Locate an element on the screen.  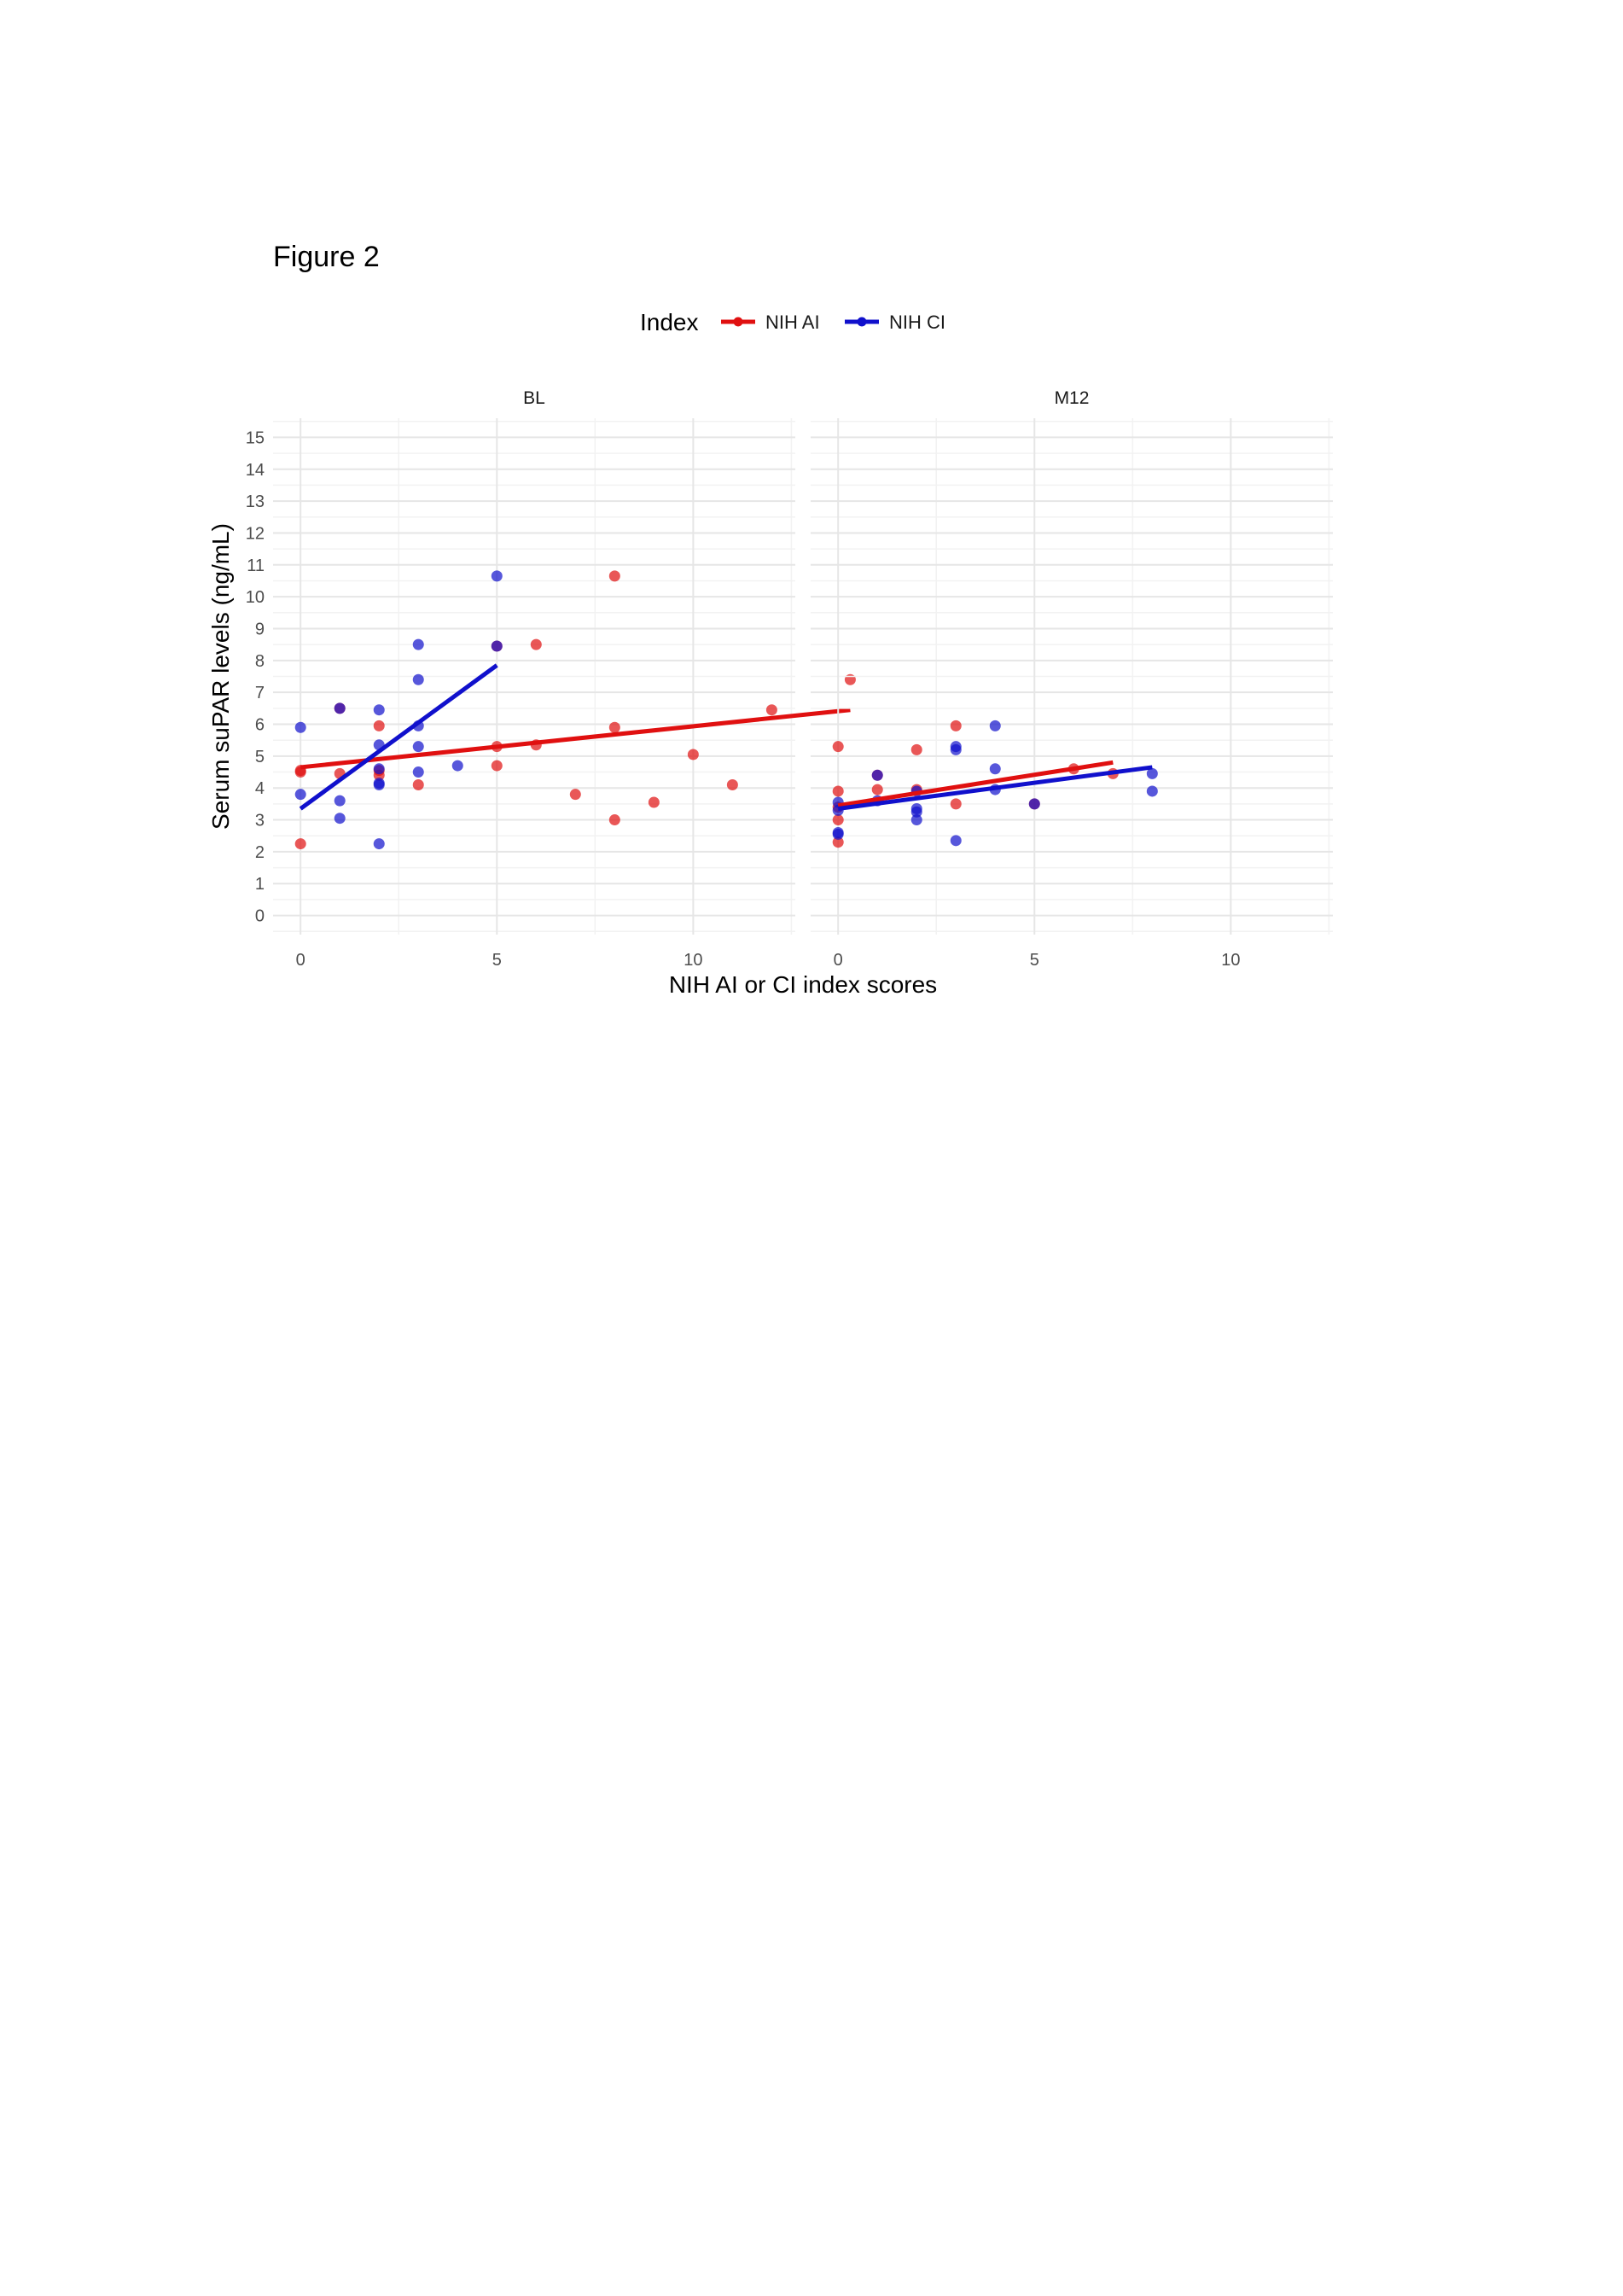
legend-label: NIH CI is located at coordinates (917, 323).